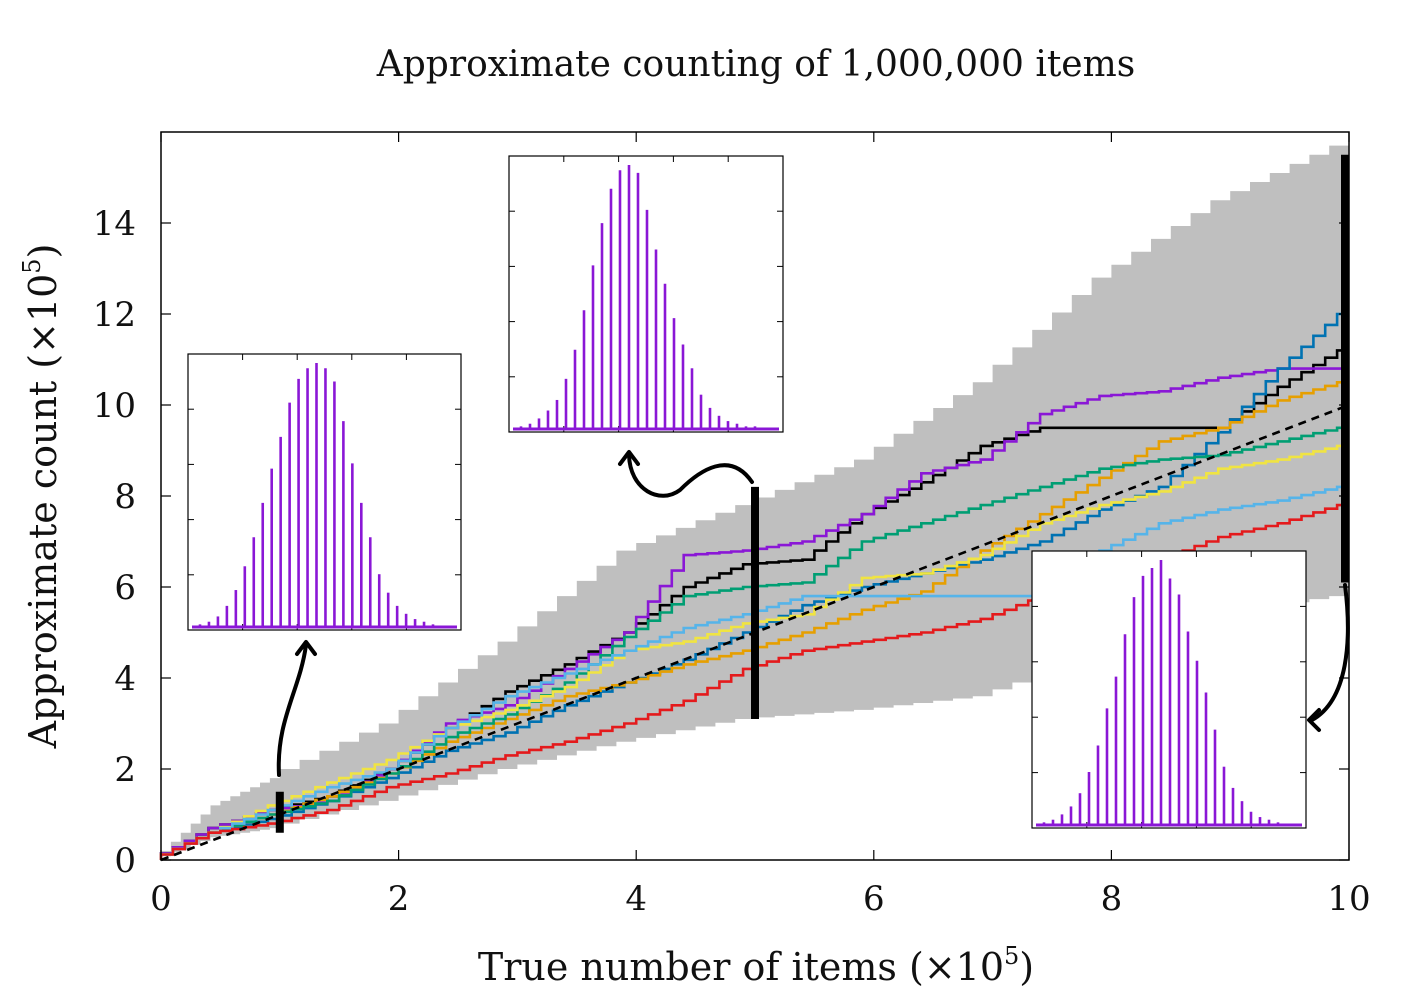 The height and width of the screenshot is (1000, 1428). I want to click on x-tick-label: 6, so click(874, 899).